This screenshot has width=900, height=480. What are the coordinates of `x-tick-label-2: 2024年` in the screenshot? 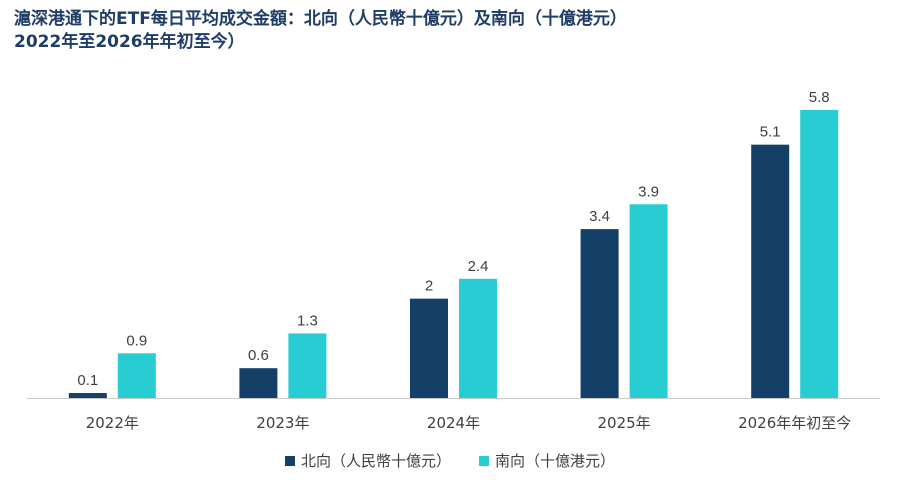 It's located at (453, 423).